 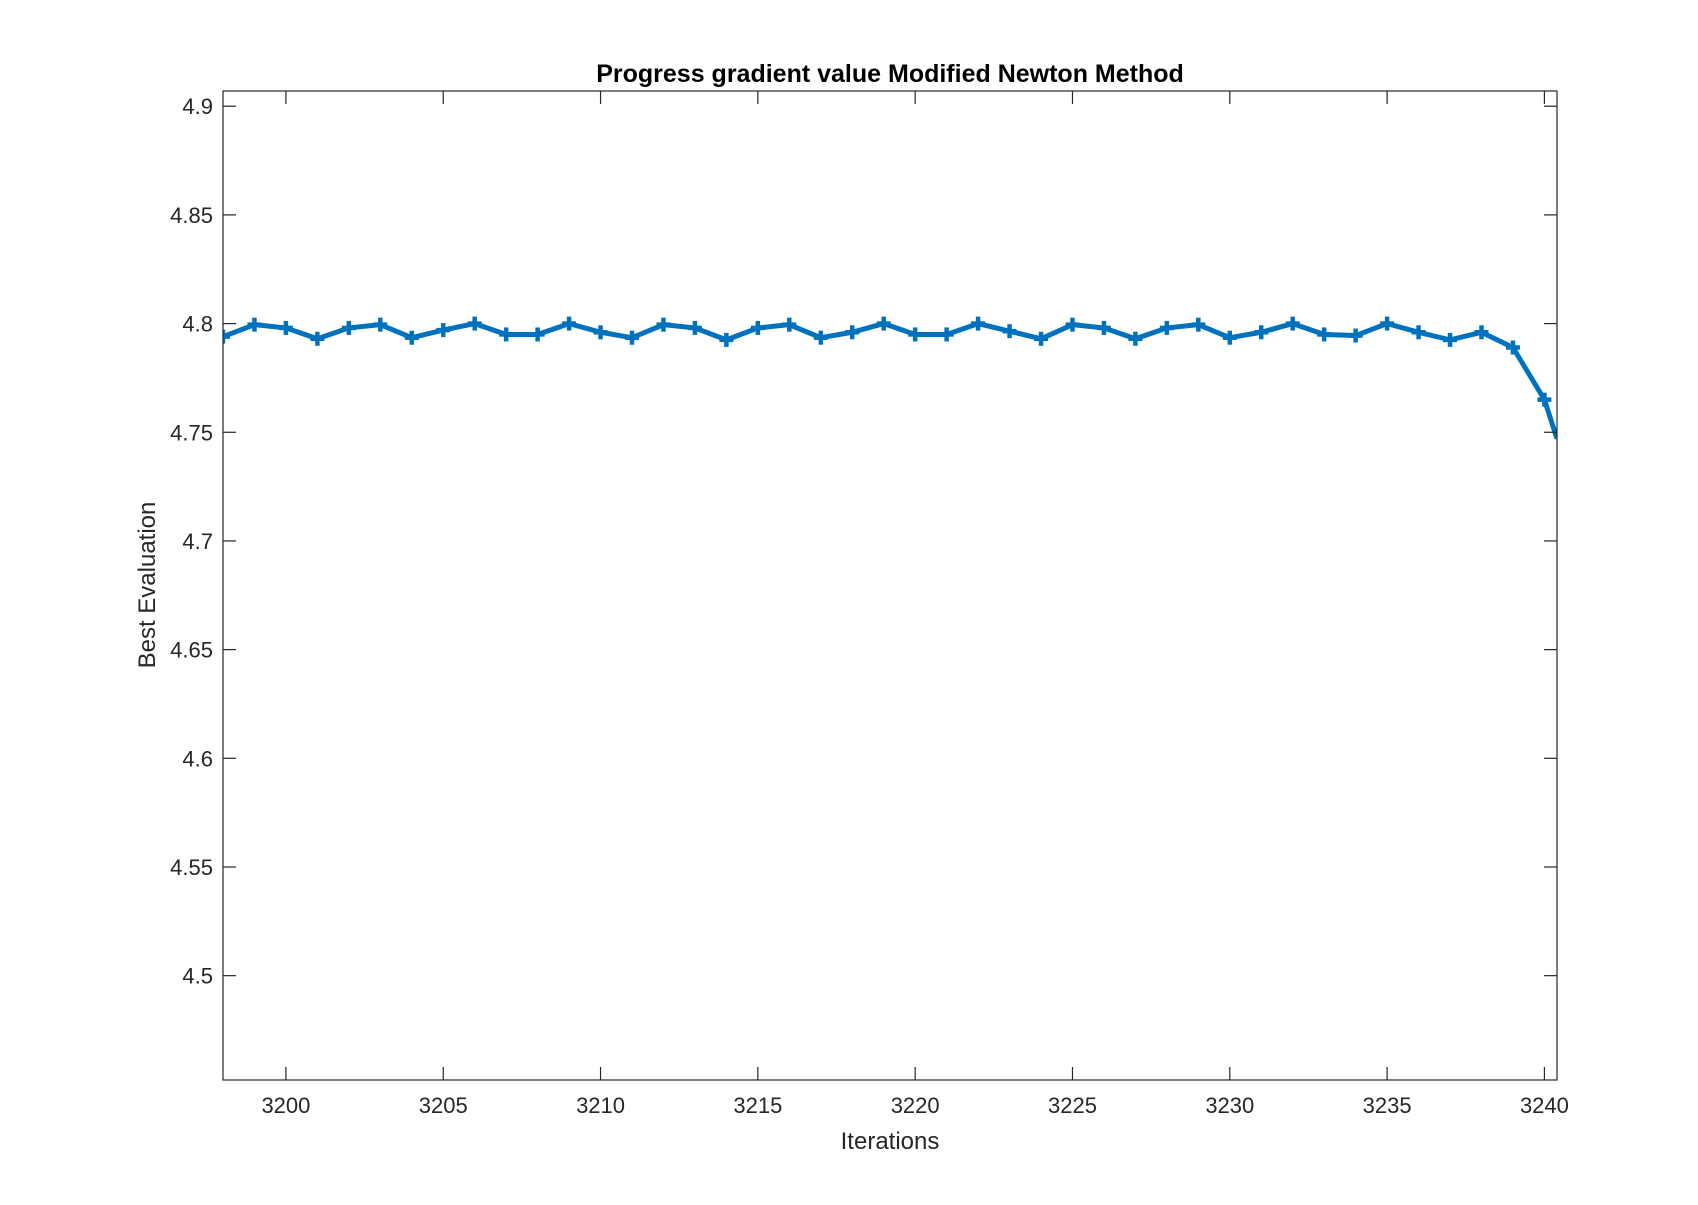 What do you see at coordinates (191, 215) in the screenshot?
I see `y-tick-label: 4.85` at bounding box center [191, 215].